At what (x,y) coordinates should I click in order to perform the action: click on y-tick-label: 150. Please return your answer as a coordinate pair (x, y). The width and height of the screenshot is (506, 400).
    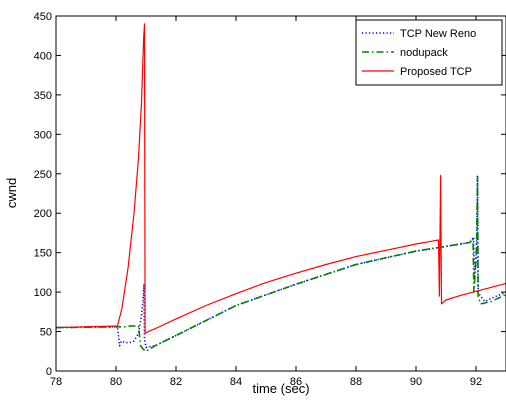
    Looking at the image, I should click on (43, 254).